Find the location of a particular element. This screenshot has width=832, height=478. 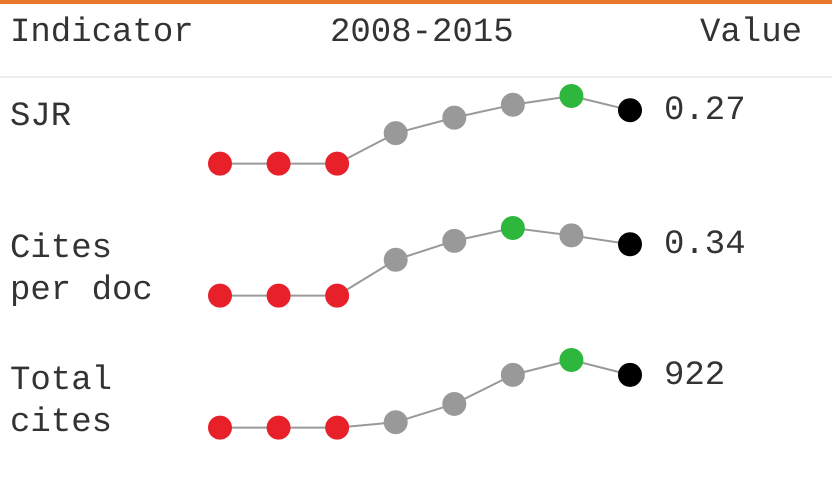

text: 2008-2015 is located at coordinates (422, 33).